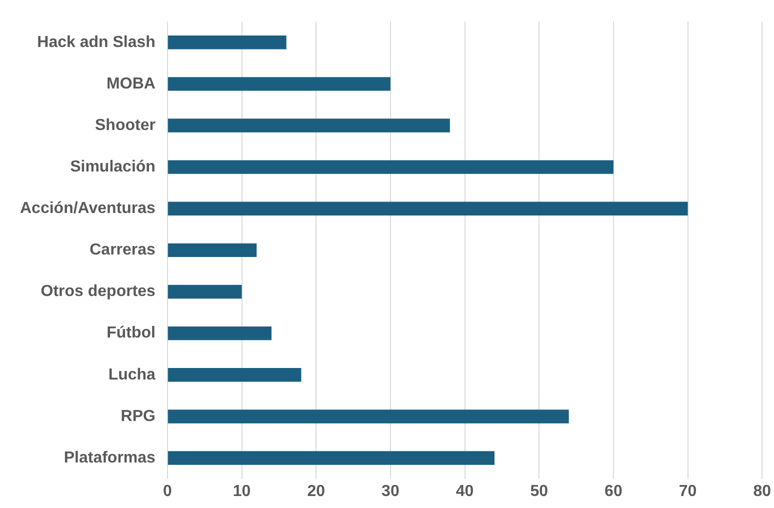 Image resolution: width=774 pixels, height=508 pixels. I want to click on x-tick-label: 40, so click(465, 491).